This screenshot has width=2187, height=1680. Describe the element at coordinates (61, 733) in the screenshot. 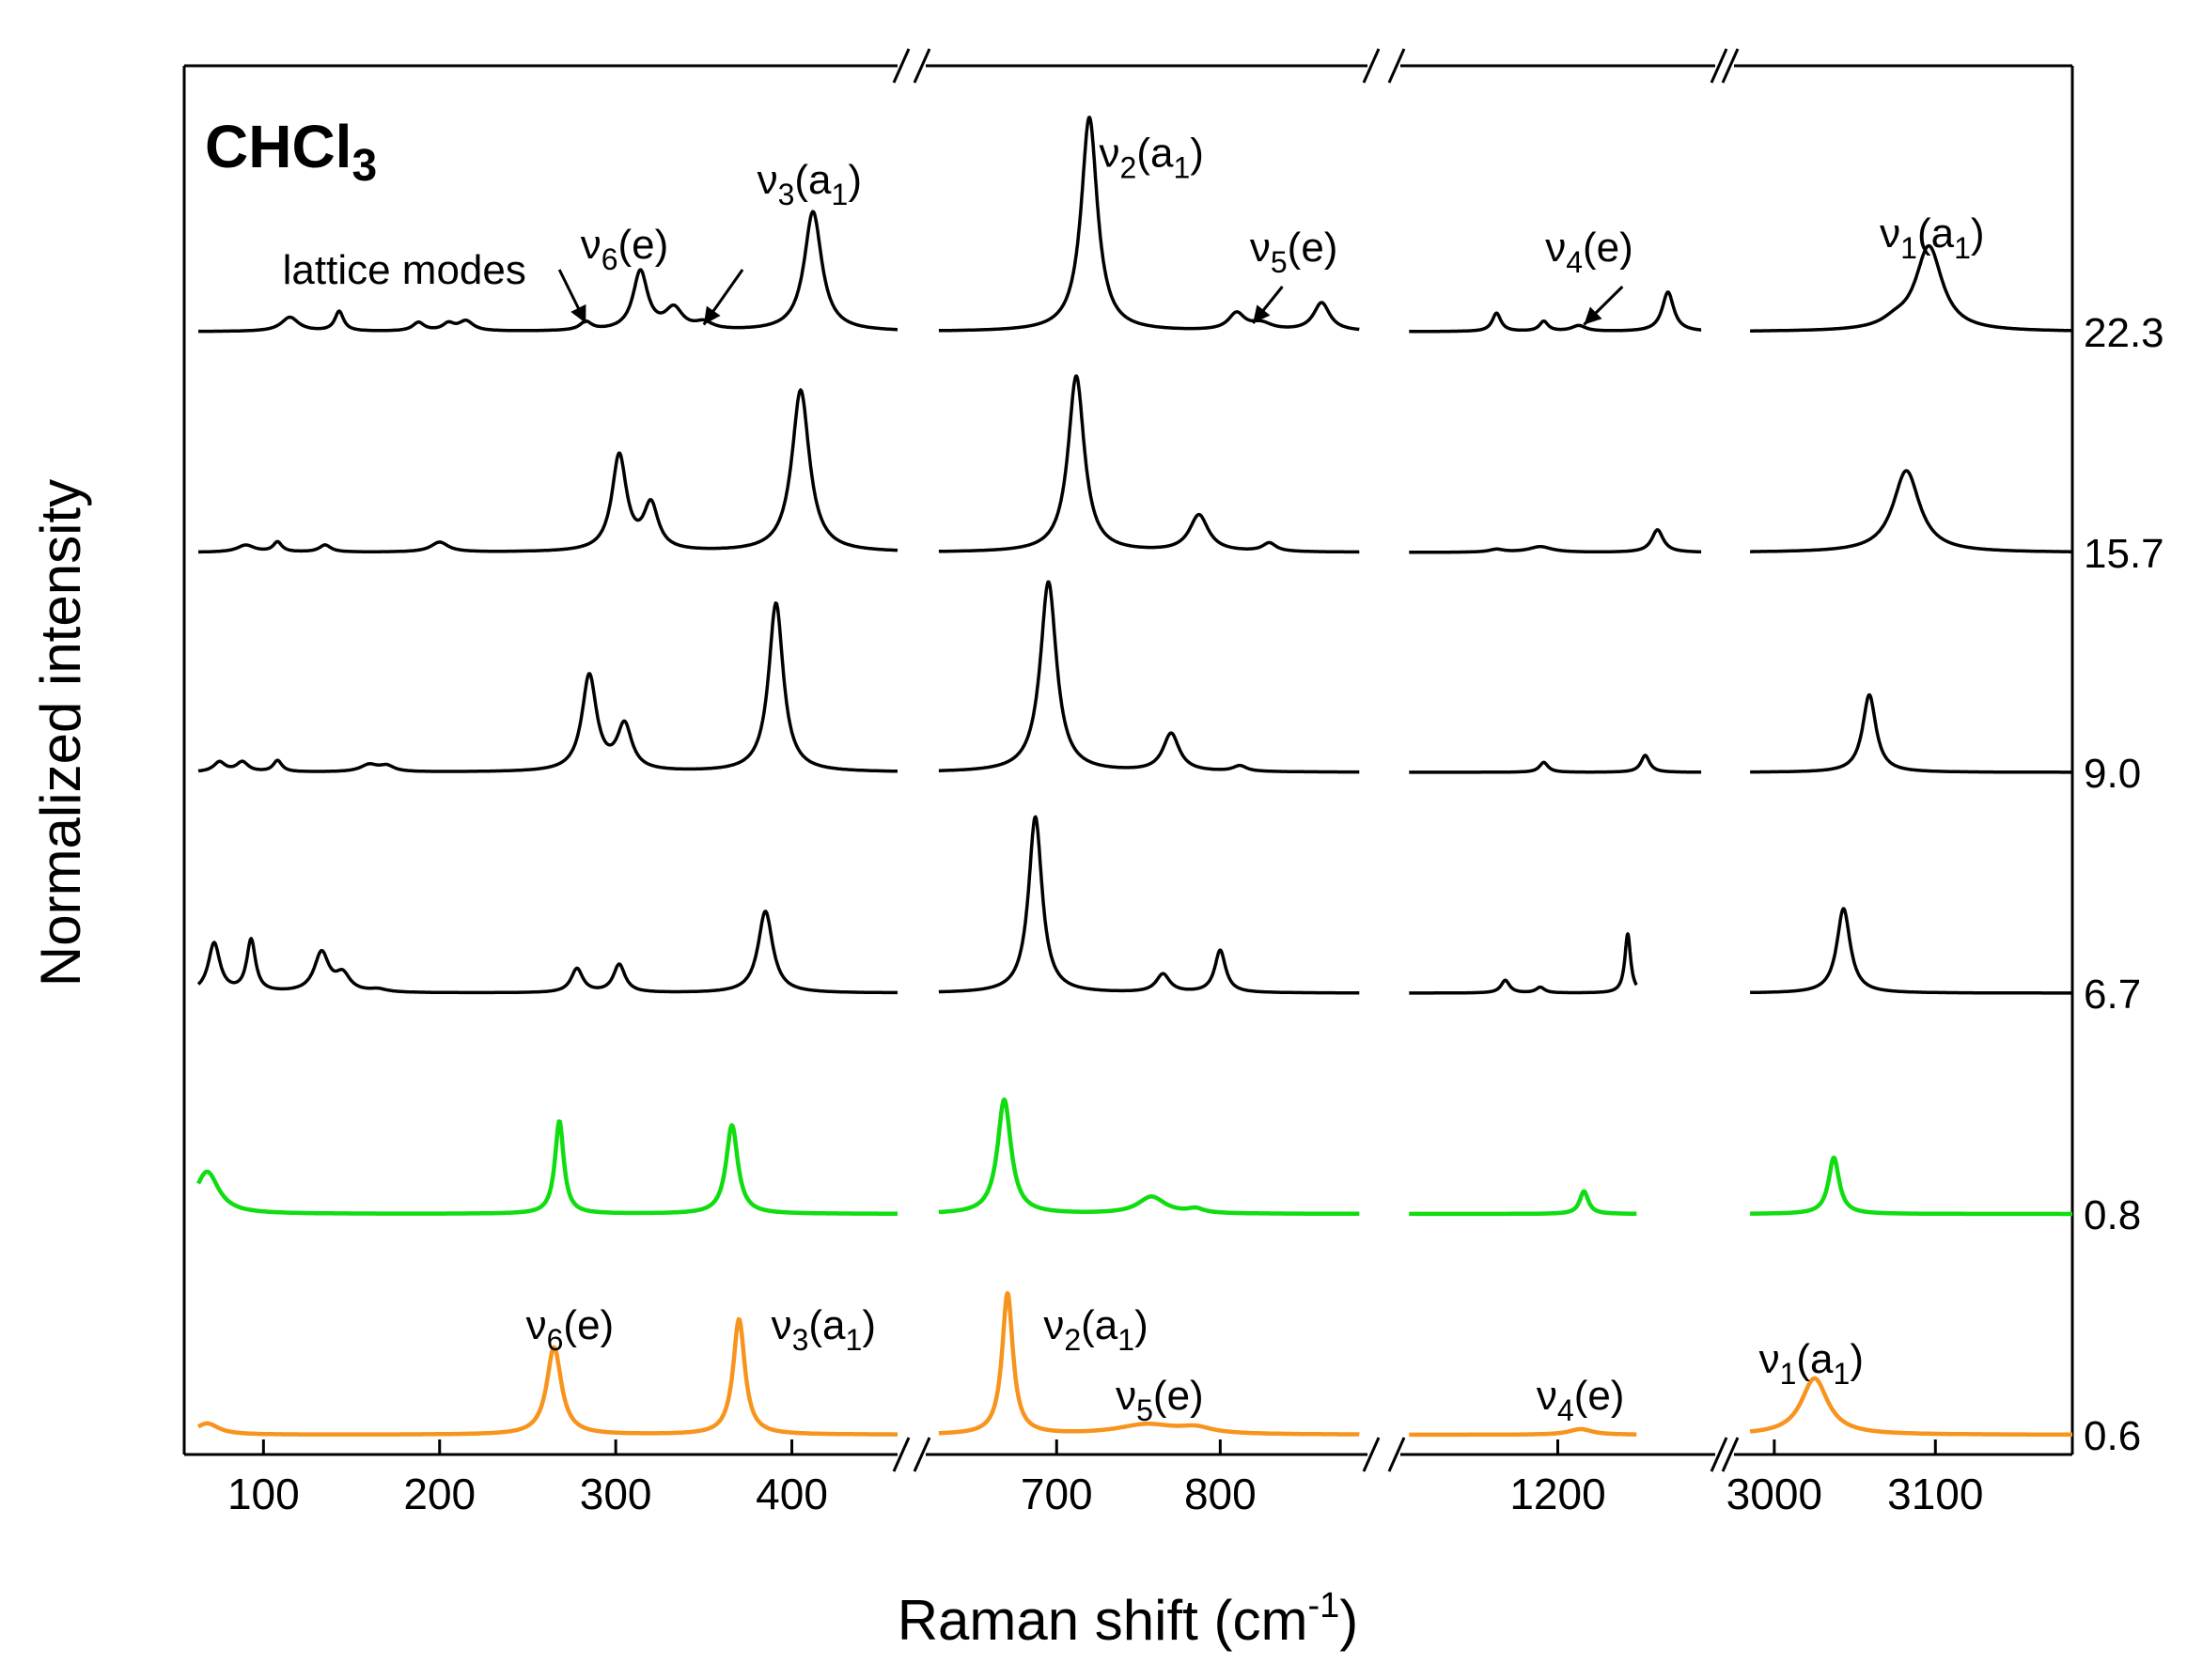

I see `y-axis-title: Normalized intensity` at that location.